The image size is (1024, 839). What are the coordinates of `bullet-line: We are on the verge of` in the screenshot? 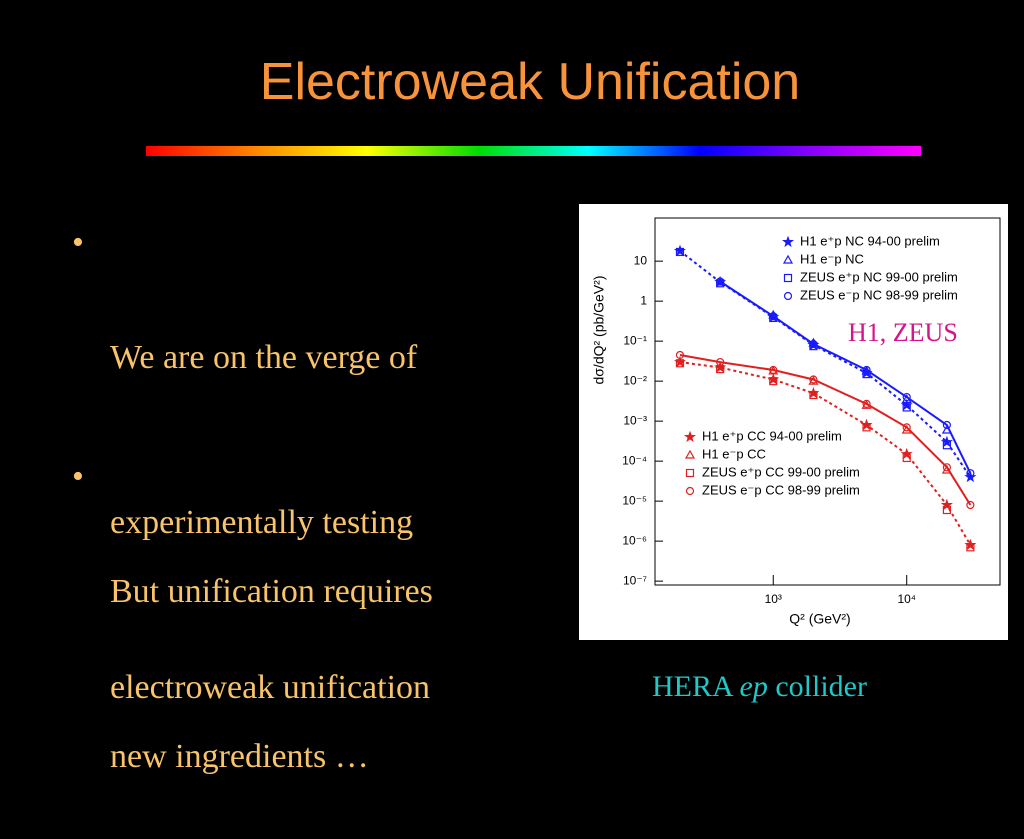 It's located at (264, 357).